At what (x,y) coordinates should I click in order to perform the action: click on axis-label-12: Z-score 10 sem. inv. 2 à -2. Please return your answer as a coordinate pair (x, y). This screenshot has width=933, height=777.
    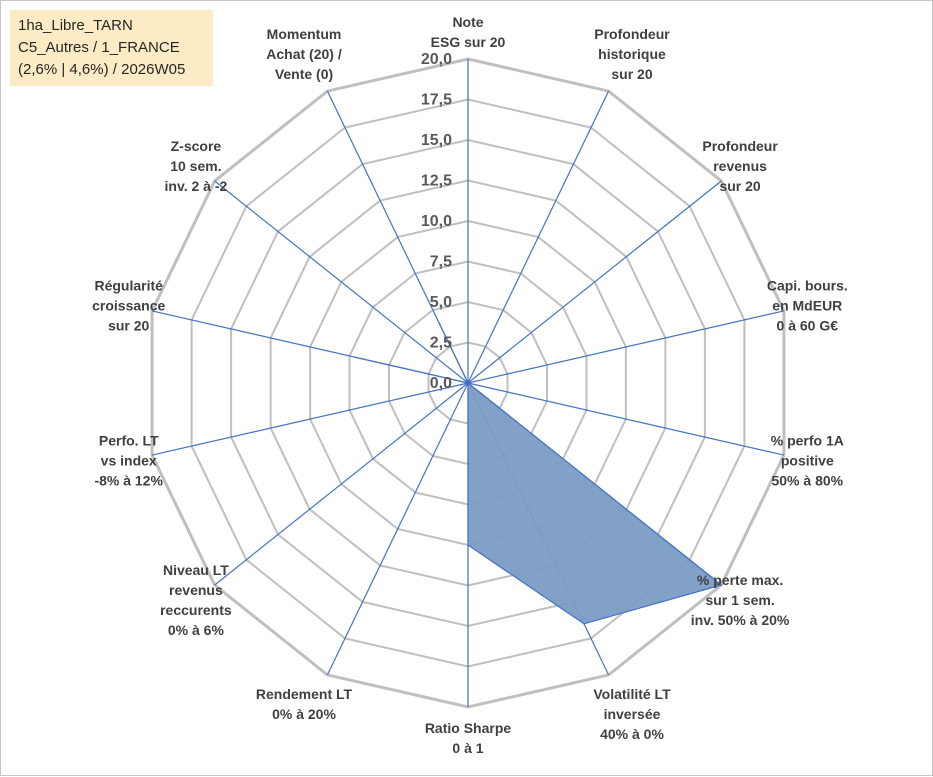
    Looking at the image, I should click on (196, 166).